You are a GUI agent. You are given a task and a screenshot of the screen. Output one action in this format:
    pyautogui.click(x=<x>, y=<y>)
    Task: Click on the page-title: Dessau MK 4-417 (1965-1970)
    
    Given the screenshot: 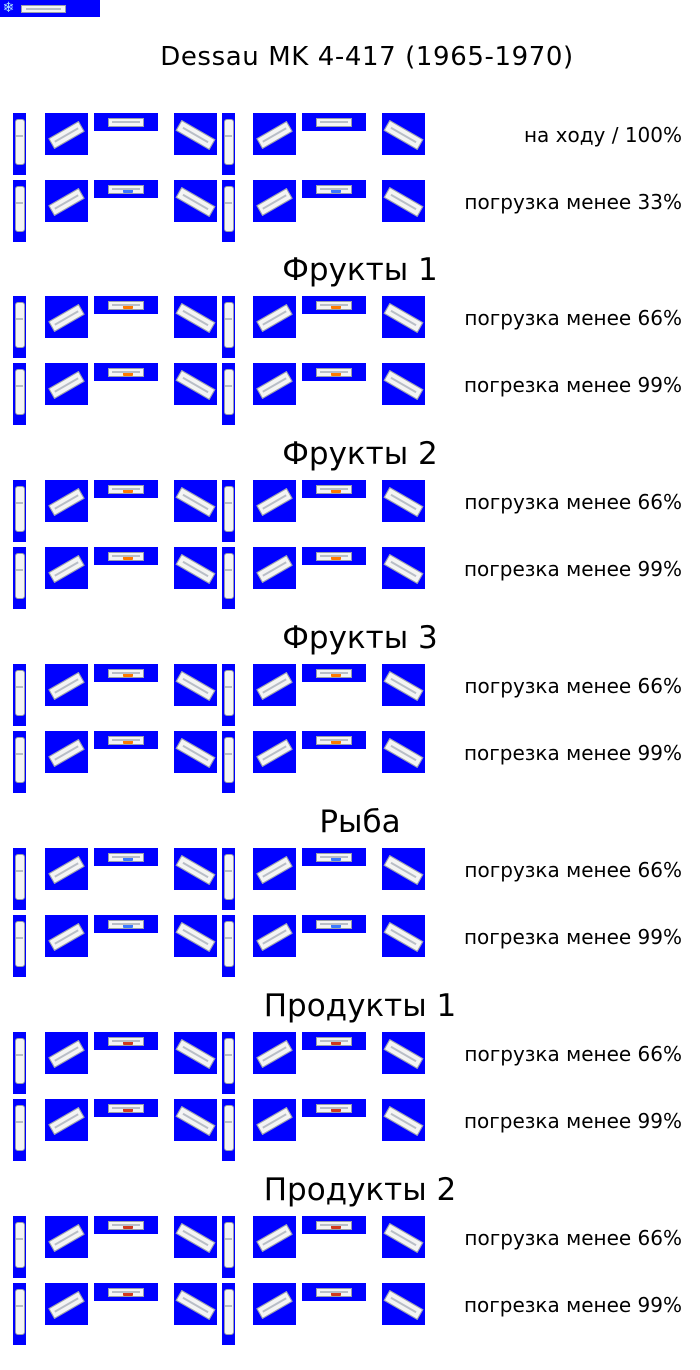 What is the action you would take?
    pyautogui.click(x=367, y=57)
    